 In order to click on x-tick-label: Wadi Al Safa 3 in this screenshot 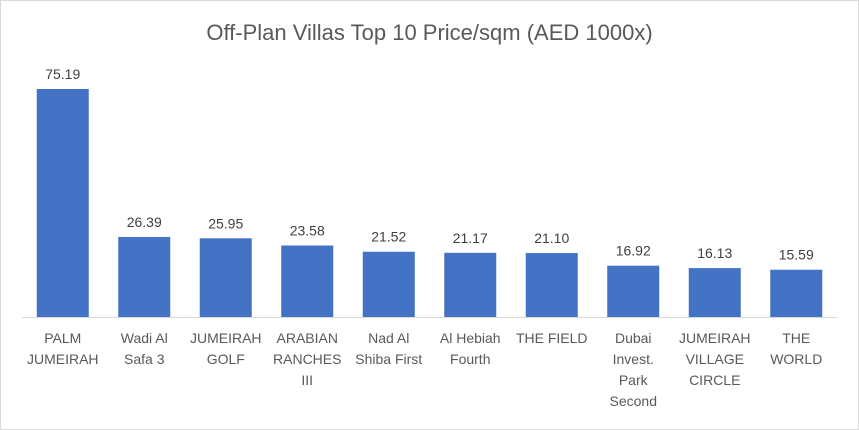, I will do `click(144, 348)`.